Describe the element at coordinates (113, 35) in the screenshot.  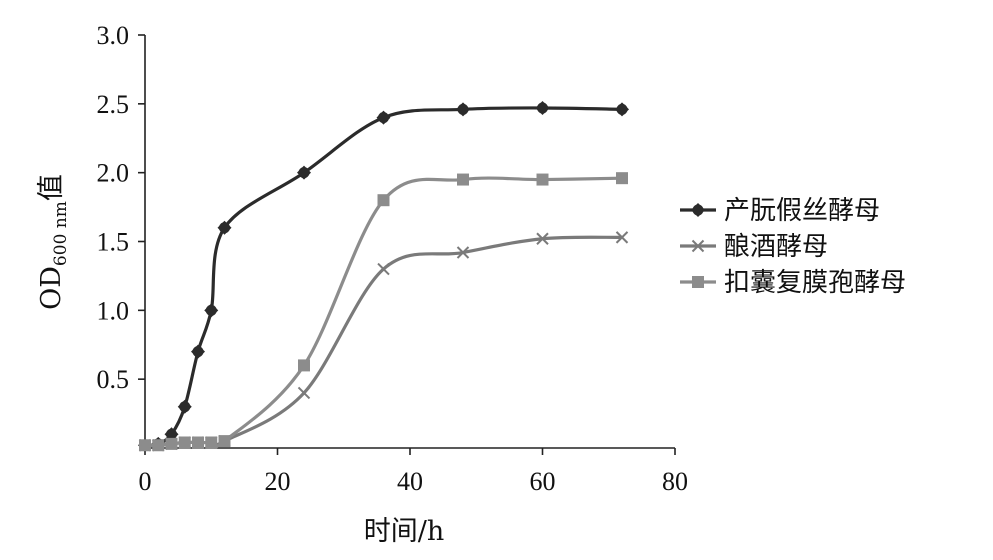
I see `y-tick-label: 3.0` at that location.